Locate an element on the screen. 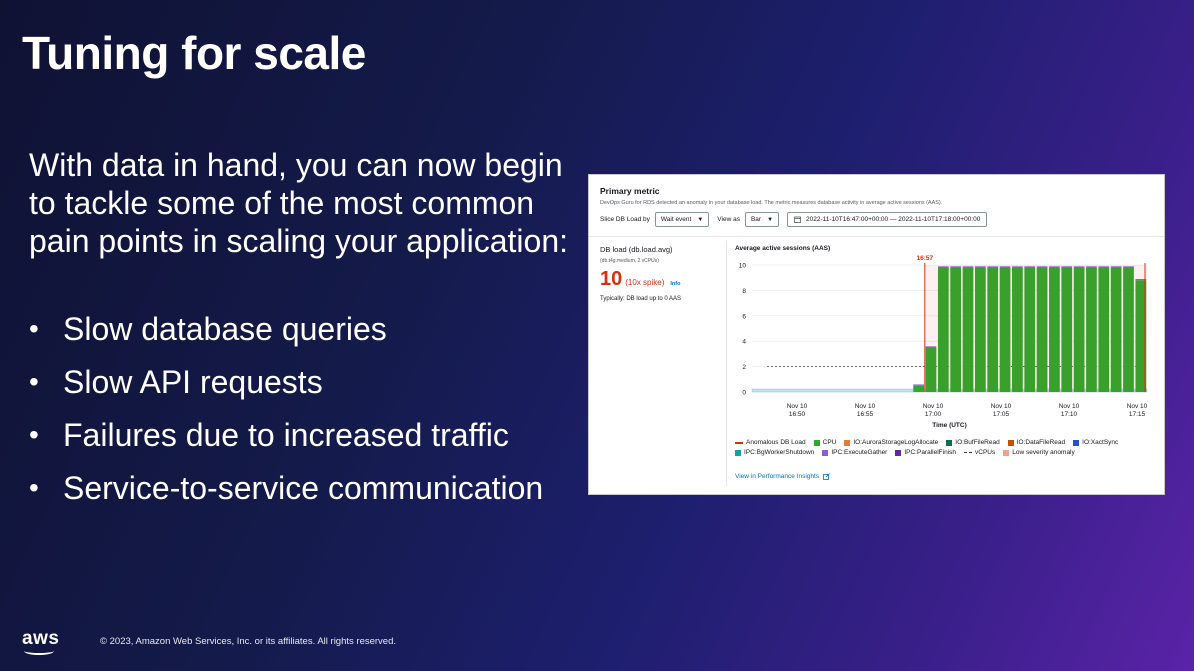 This screenshot has width=1194, height=671. legend-item: Low severity anomaly is located at coordinates (1039, 452).